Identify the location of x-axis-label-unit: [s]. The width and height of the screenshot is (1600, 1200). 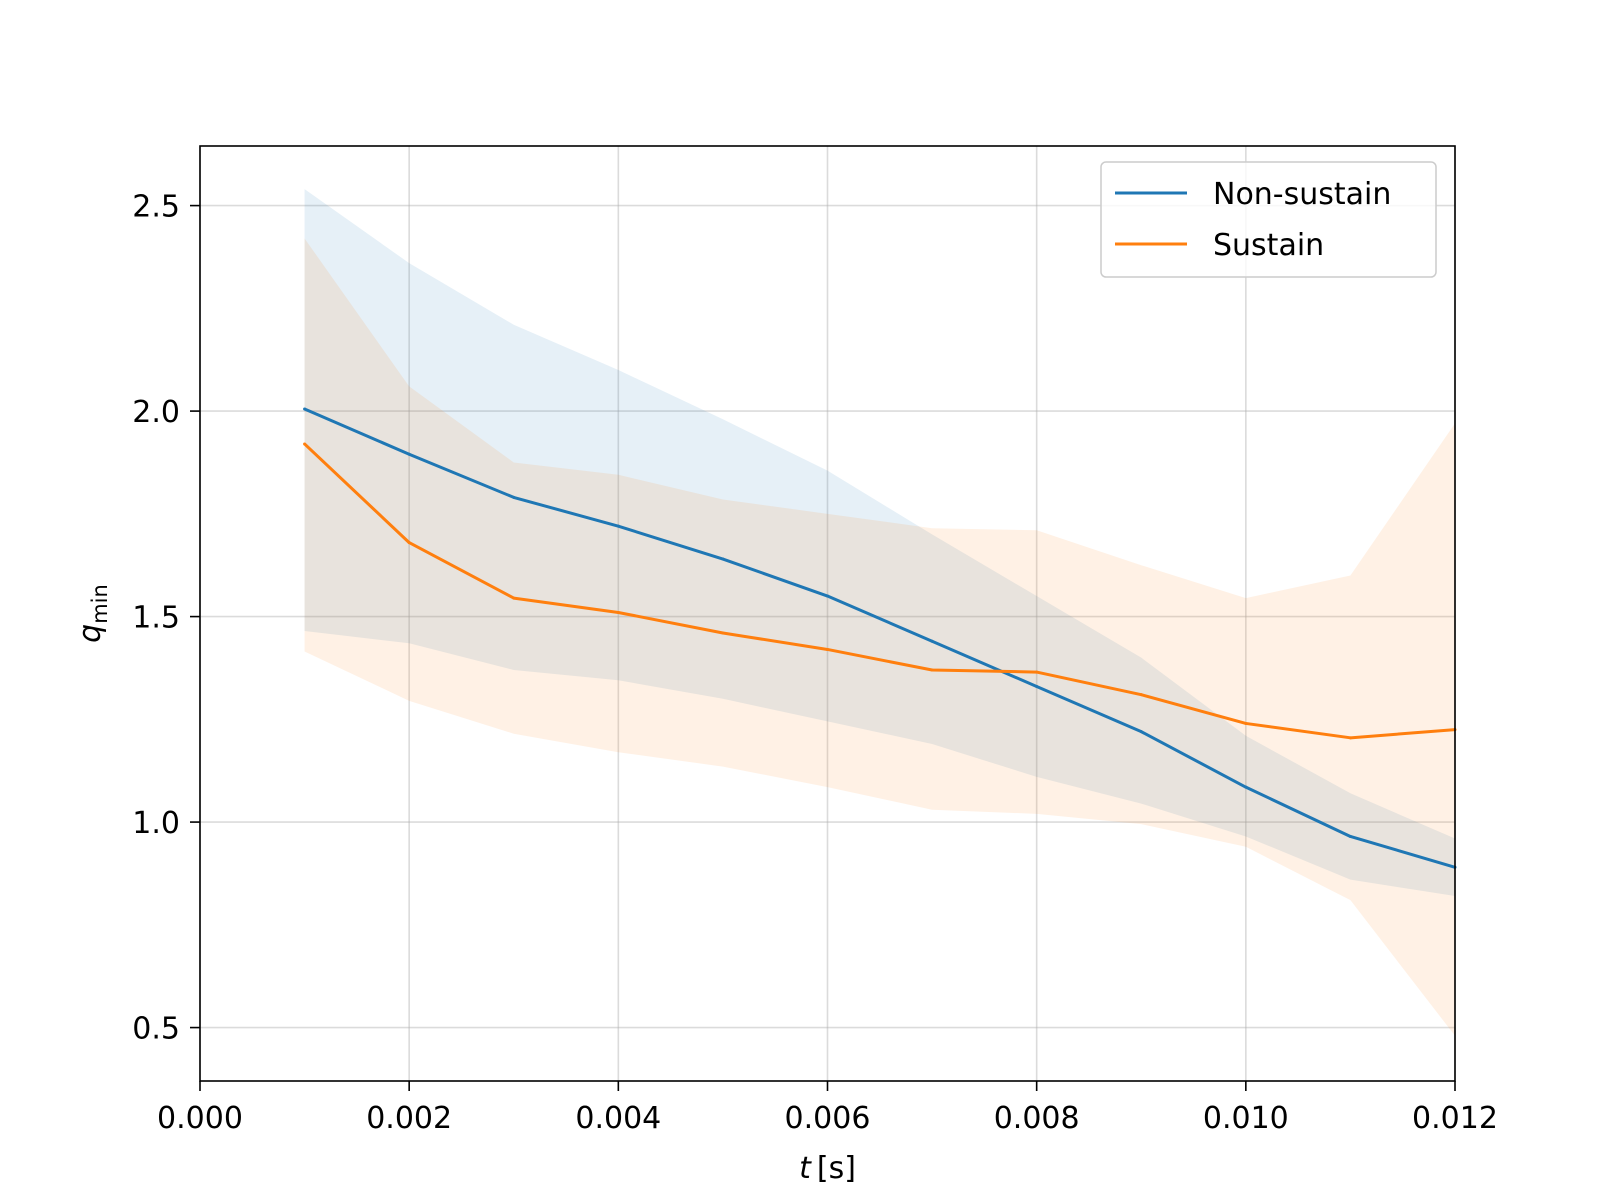
(836, 1168).